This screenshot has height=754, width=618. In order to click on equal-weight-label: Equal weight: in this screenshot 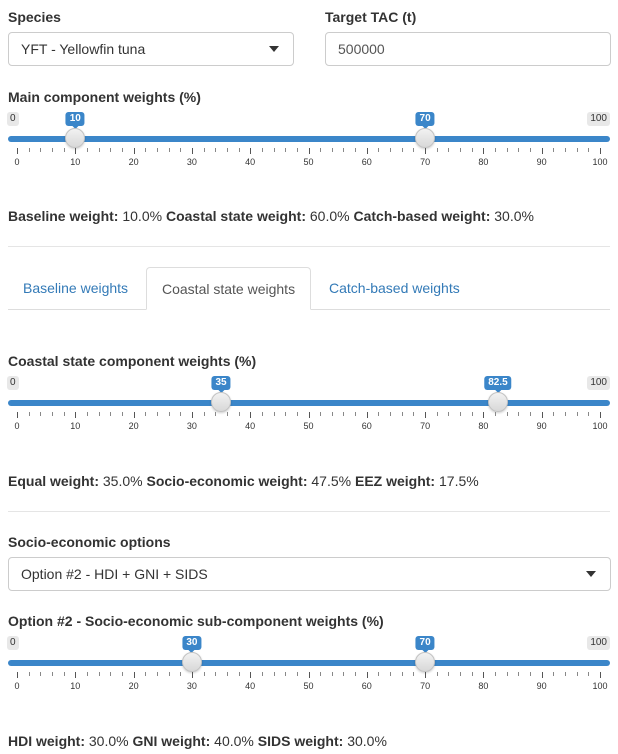, I will do `click(53, 481)`.